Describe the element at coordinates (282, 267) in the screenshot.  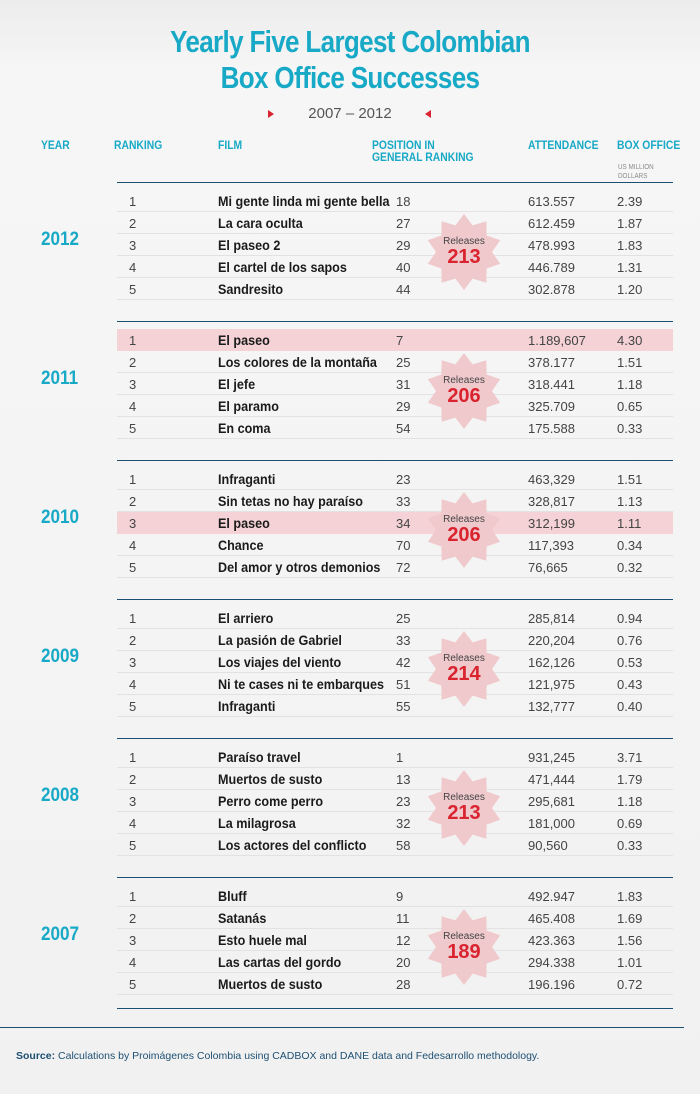
I see `film-cell: El cartel de los sapos` at that location.